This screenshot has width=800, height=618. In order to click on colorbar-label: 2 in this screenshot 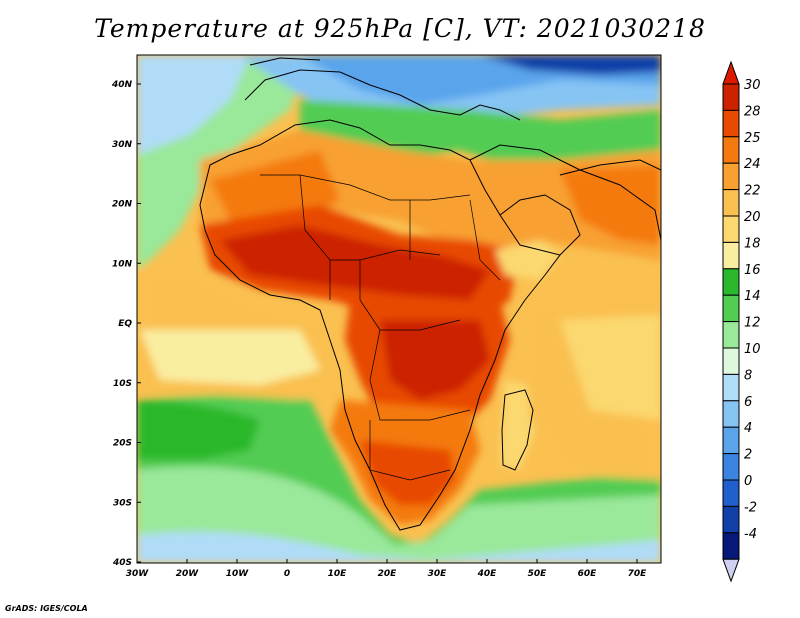, I will do `click(748, 455)`.